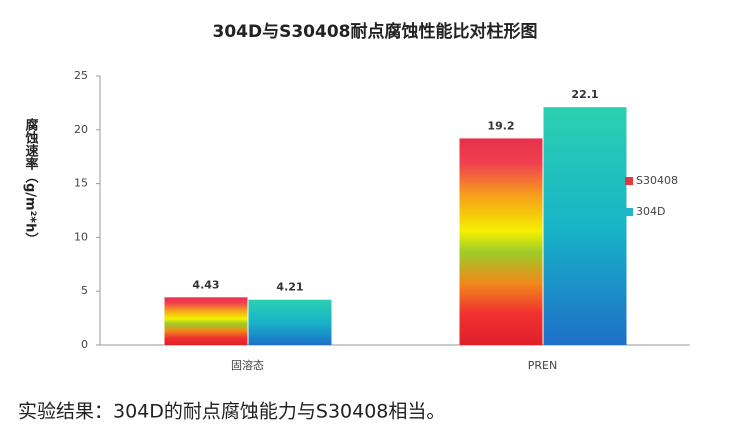 This screenshot has height=443, width=750. Describe the element at coordinates (375, 31) in the screenshot. I see `chart-title: 304D与S30408耐点腐蚀性能比对柱形图` at that location.